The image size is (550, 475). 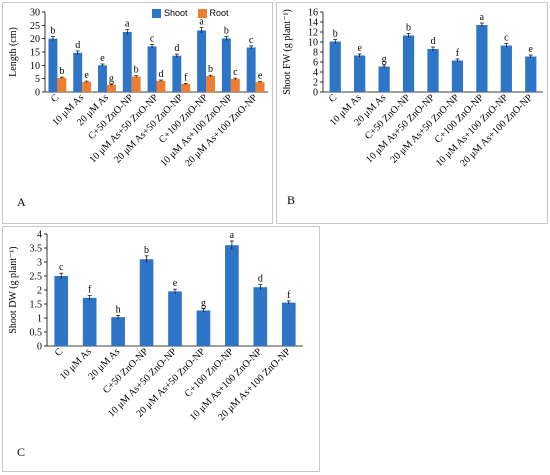 I want to click on x-tick-label-c-0: C, so click(x=59, y=352).